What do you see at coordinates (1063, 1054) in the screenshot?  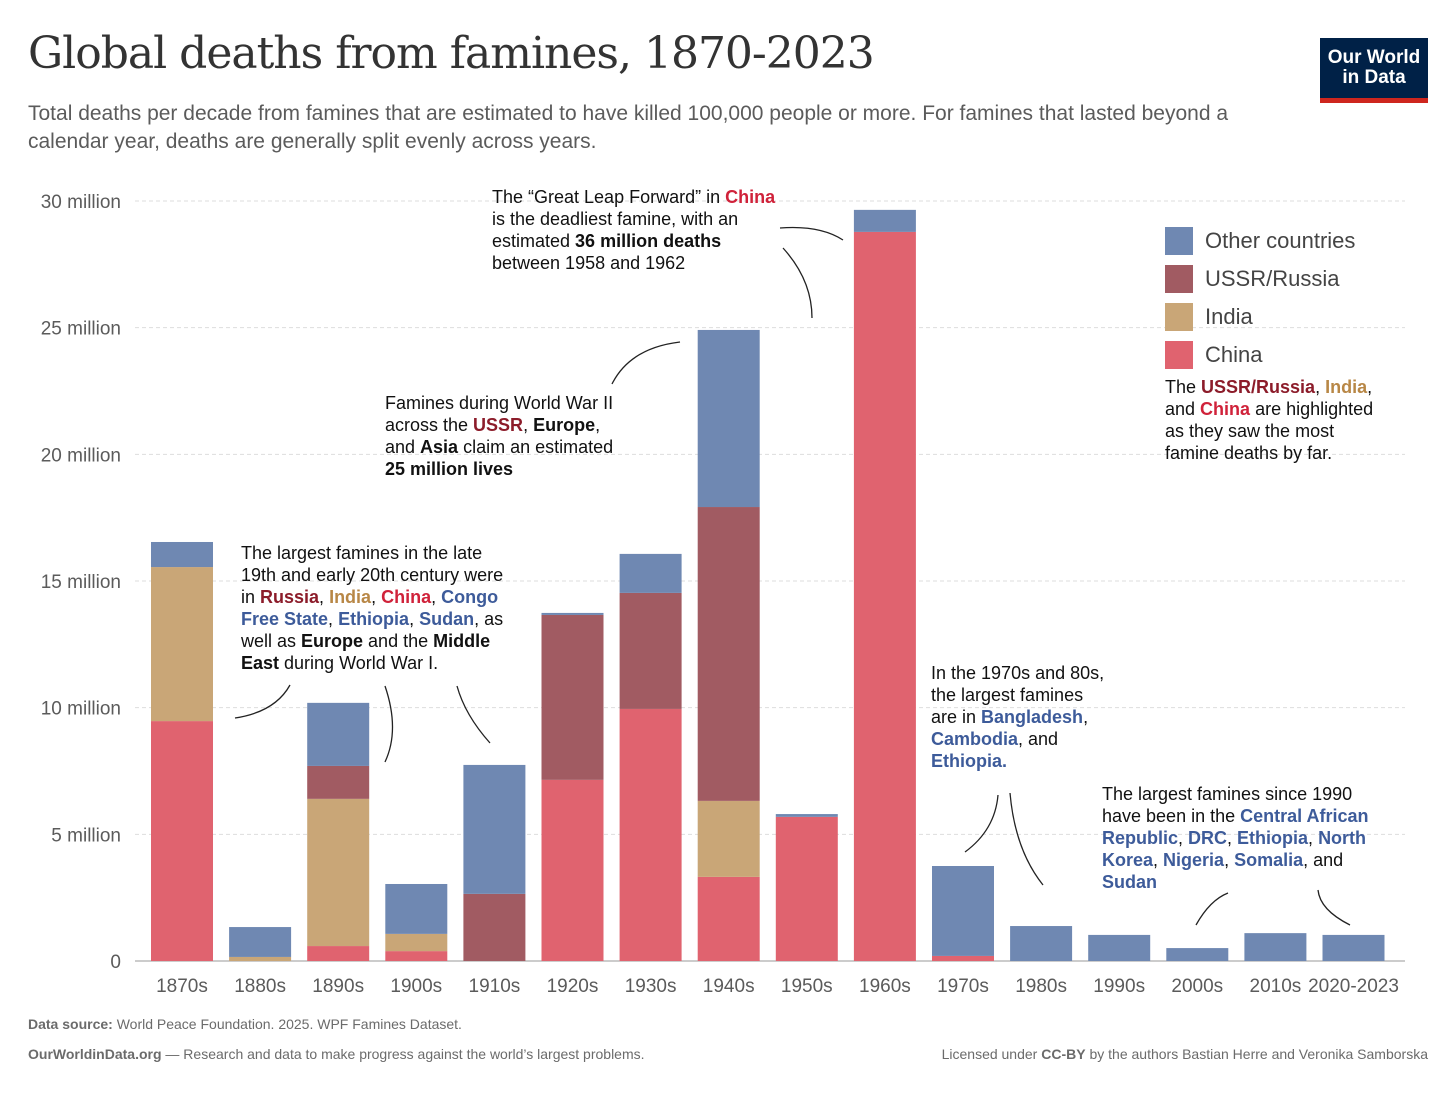 I see `license-link: CC-BY` at bounding box center [1063, 1054].